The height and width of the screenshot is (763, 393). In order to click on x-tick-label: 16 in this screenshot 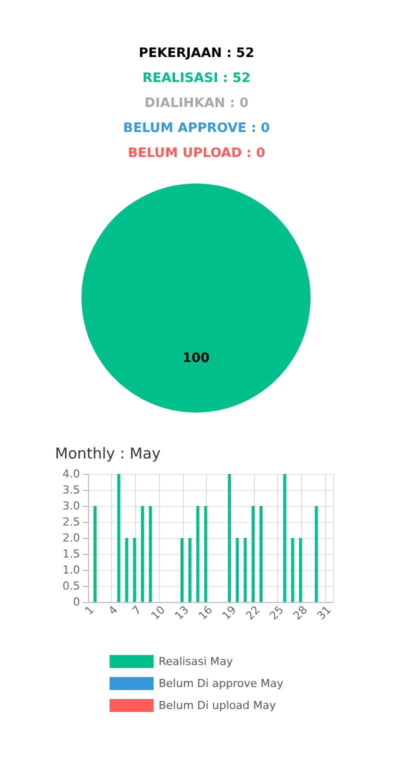, I will do `click(206, 612)`.